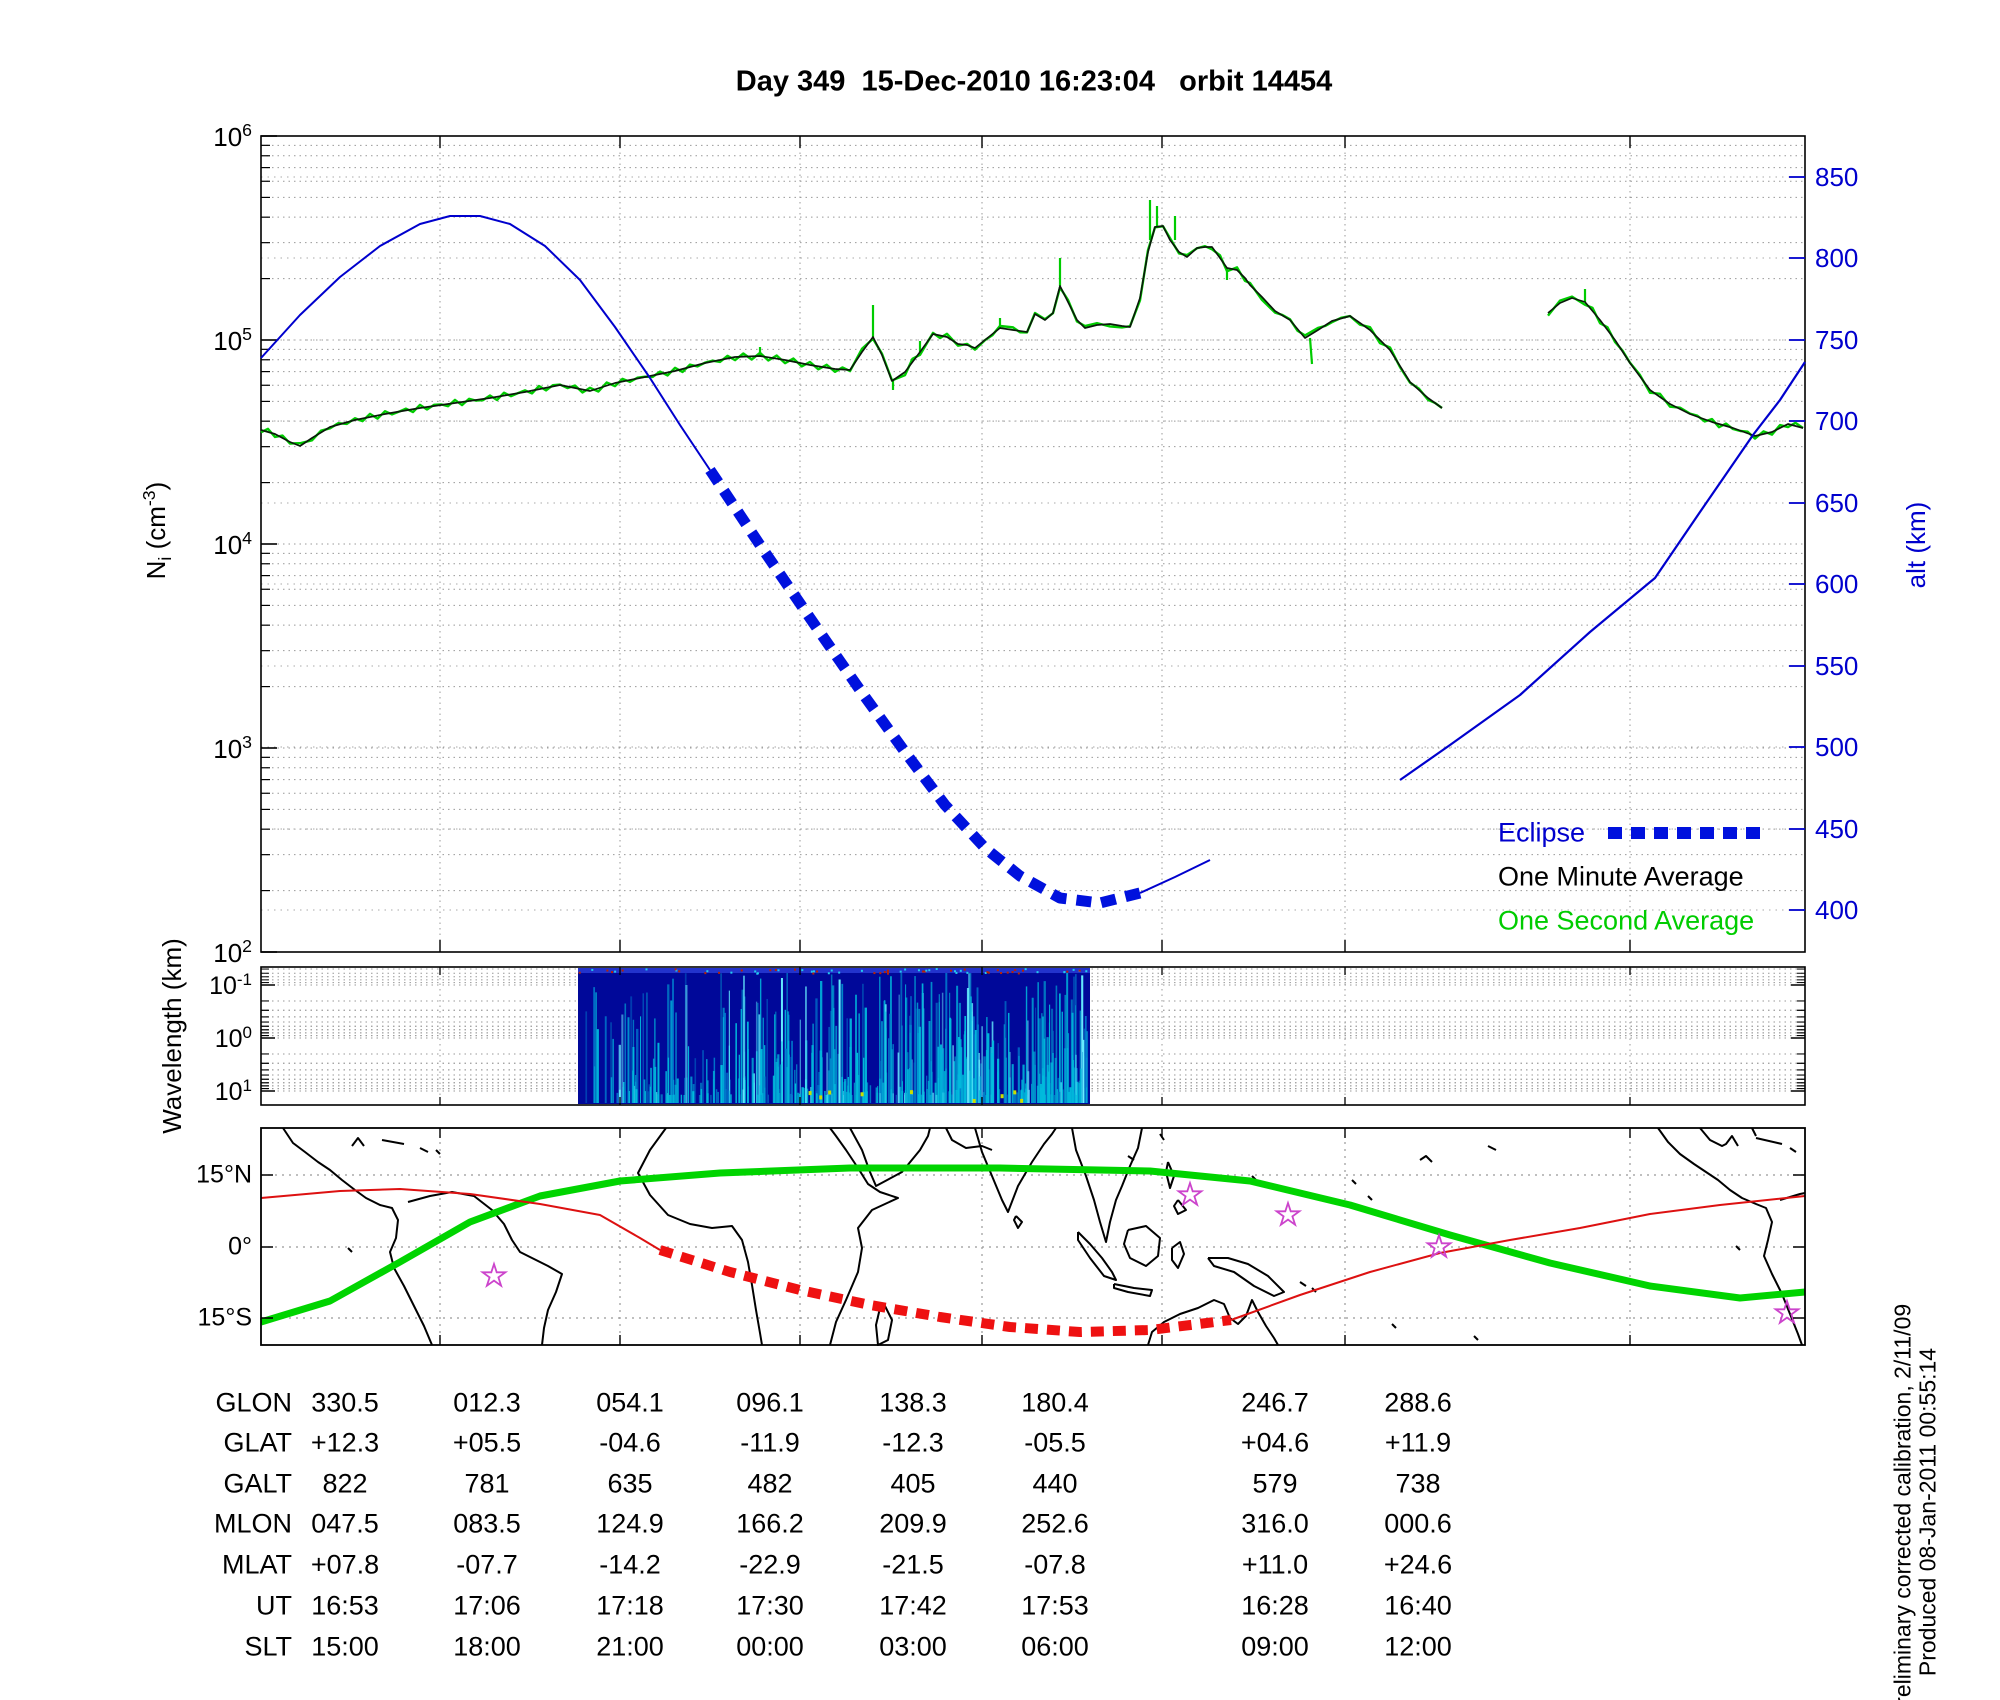  What do you see at coordinates (1034, 81) in the screenshot?
I see `page-title: Day 349 15-Dec-2010 16:23:04 orbit 14454` at bounding box center [1034, 81].